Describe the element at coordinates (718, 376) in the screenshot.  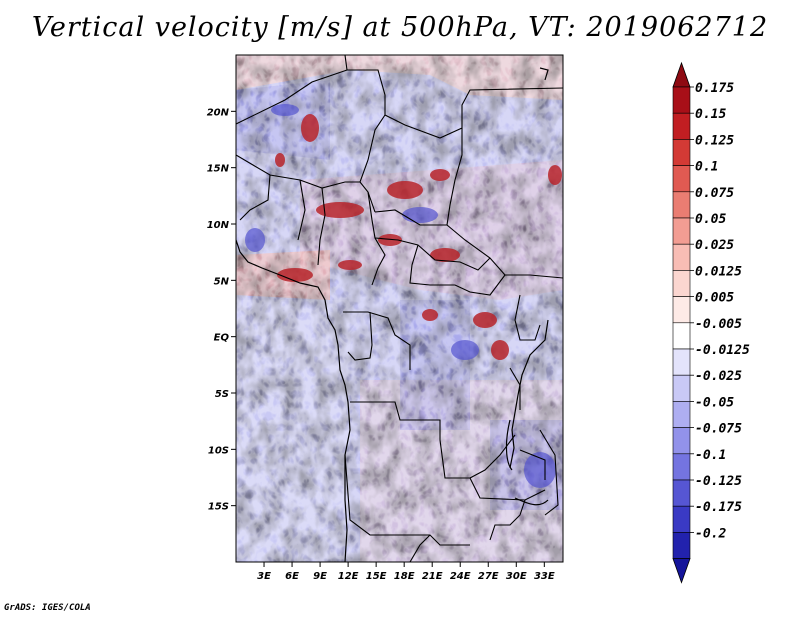
I see `colorbar-label: -0.025` at that location.